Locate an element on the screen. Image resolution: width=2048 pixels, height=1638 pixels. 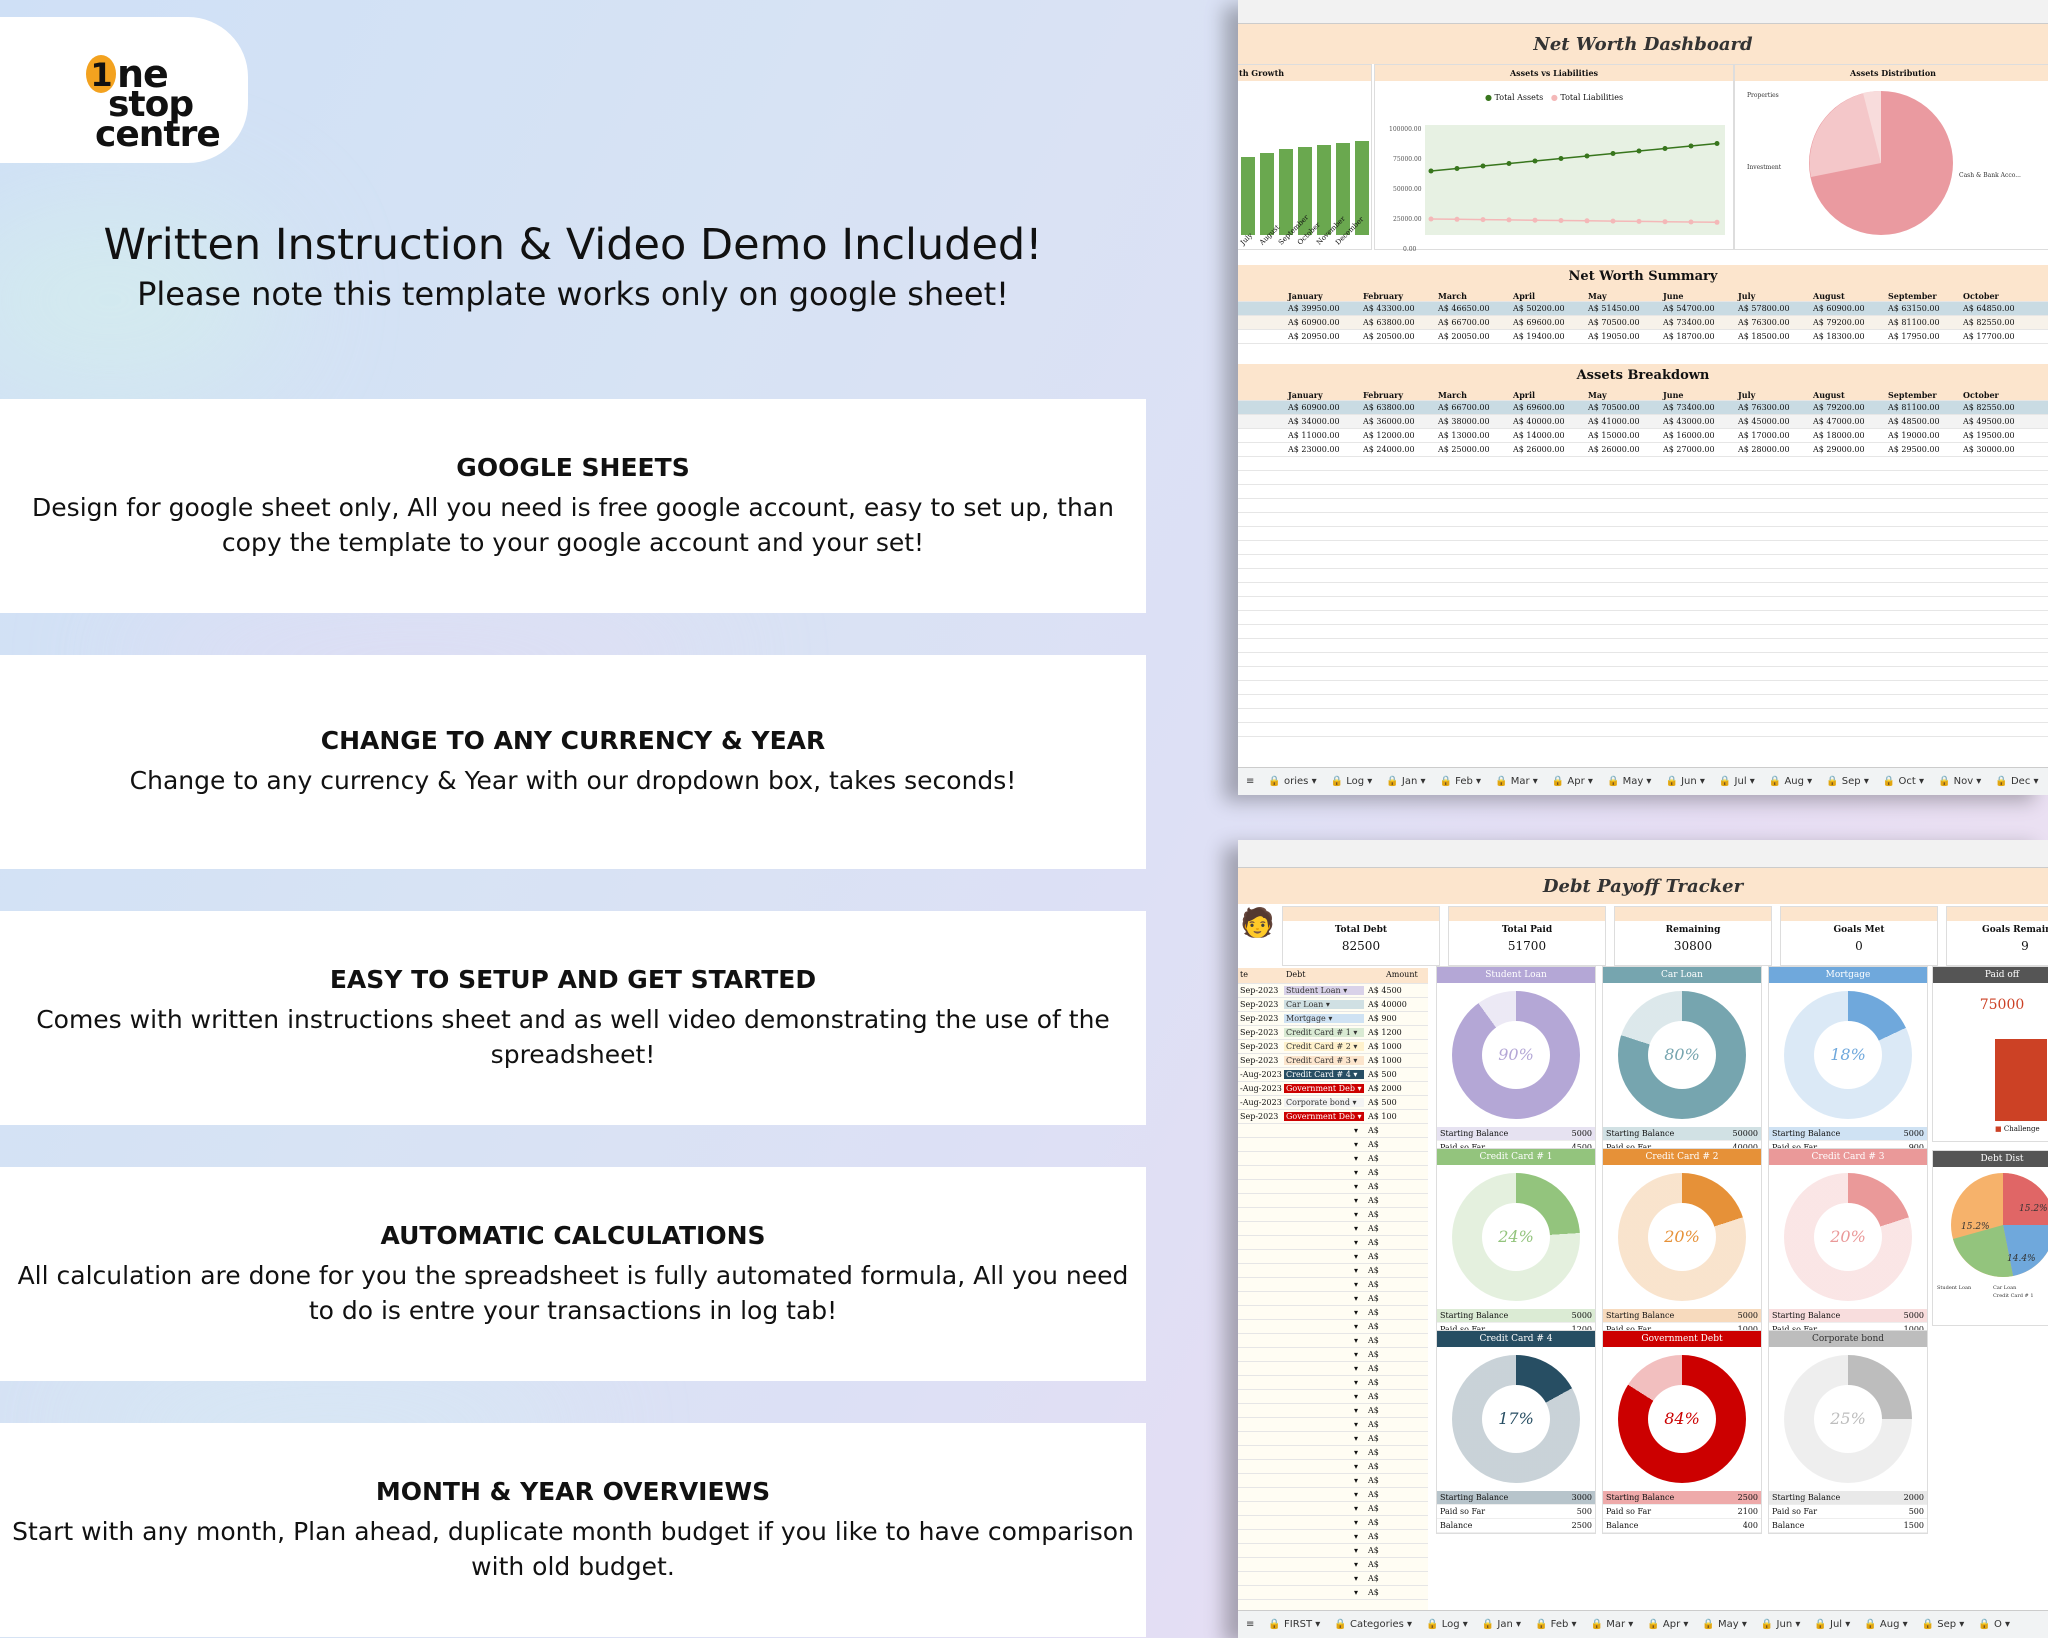
debt-card-title: Student Loan is located at coordinates (1516, 975).